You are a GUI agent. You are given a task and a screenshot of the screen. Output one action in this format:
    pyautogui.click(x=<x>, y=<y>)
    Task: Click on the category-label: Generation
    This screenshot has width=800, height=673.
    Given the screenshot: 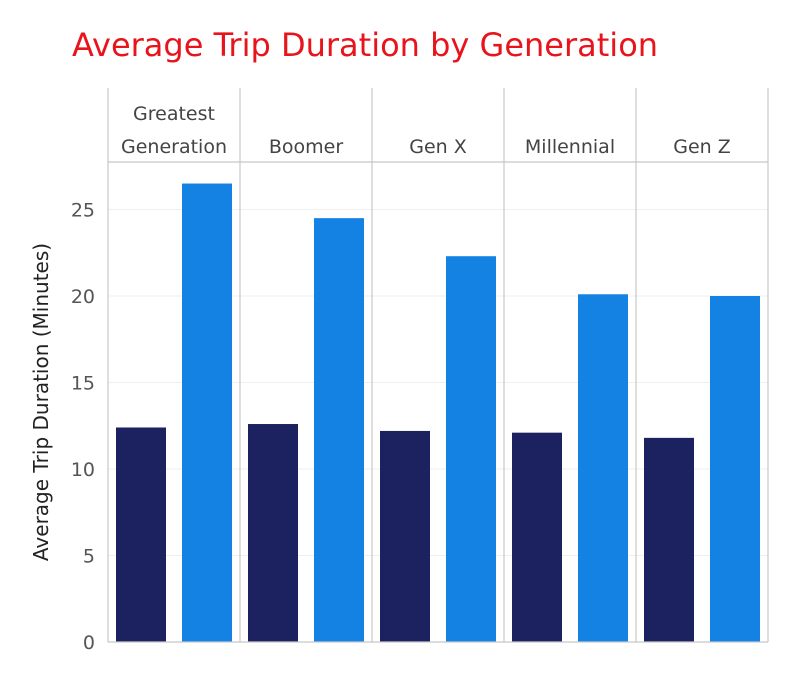 What is the action you would take?
    pyautogui.click(x=174, y=147)
    